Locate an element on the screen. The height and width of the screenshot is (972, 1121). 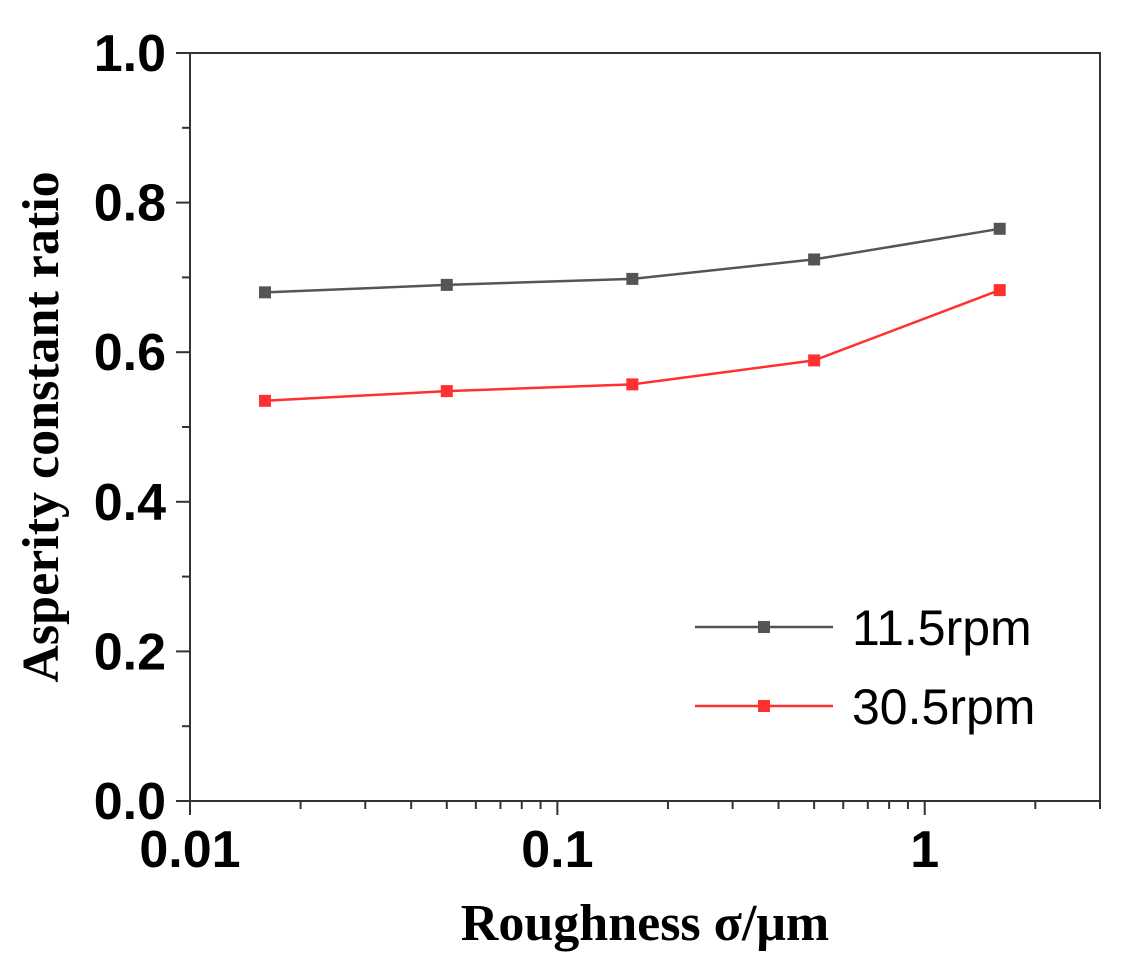
x-tick-label: 0.01 is located at coordinates (189, 850).